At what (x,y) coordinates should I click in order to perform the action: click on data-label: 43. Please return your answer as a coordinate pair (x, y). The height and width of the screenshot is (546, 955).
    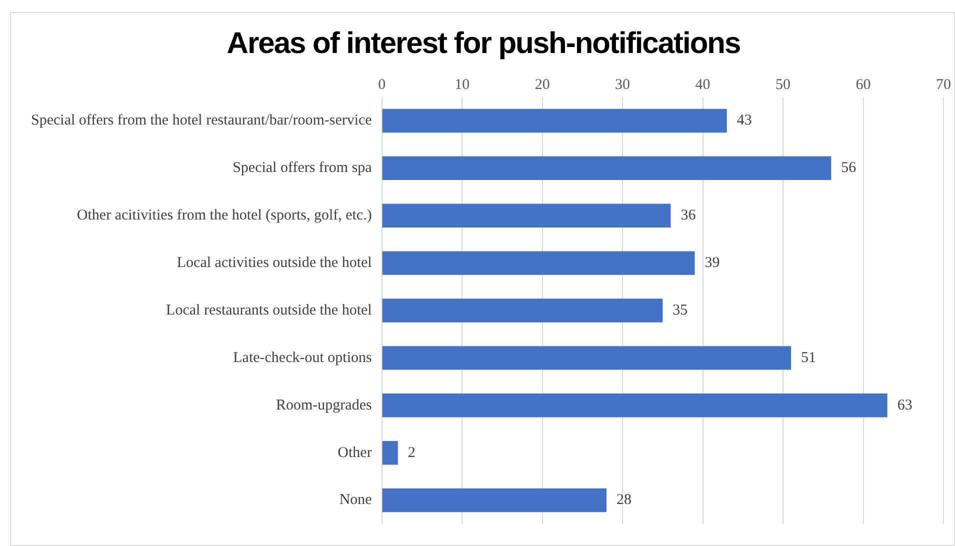
    Looking at the image, I should click on (744, 120).